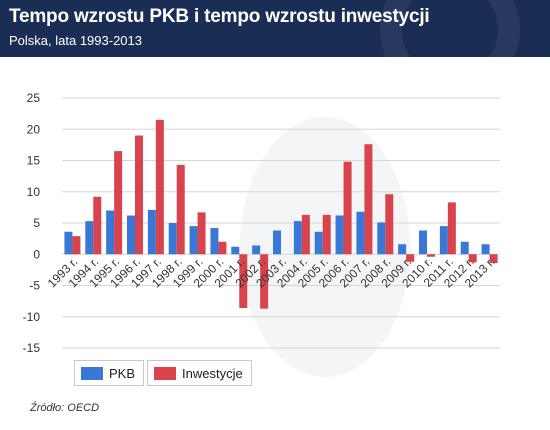 Image resolution: width=550 pixels, height=430 pixels. What do you see at coordinates (235, 250) in the screenshot?
I see `bar-pkb-2001` at bounding box center [235, 250].